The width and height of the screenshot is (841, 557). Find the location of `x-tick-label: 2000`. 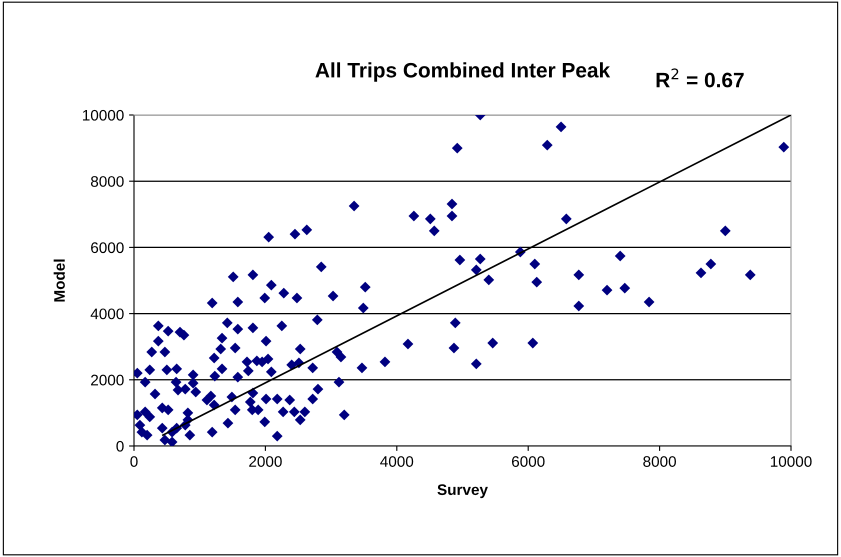

x-tick-label: 2000 is located at coordinates (265, 461).